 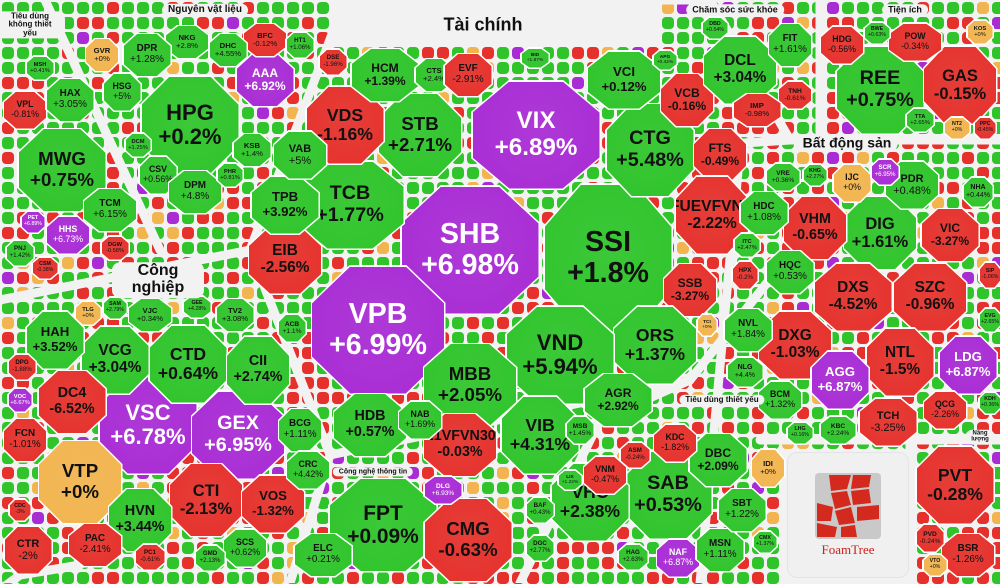 What do you see at coordinates (483, 25) in the screenshot?
I see `sector-title-tai-chinh: Tài chính` at bounding box center [483, 25].